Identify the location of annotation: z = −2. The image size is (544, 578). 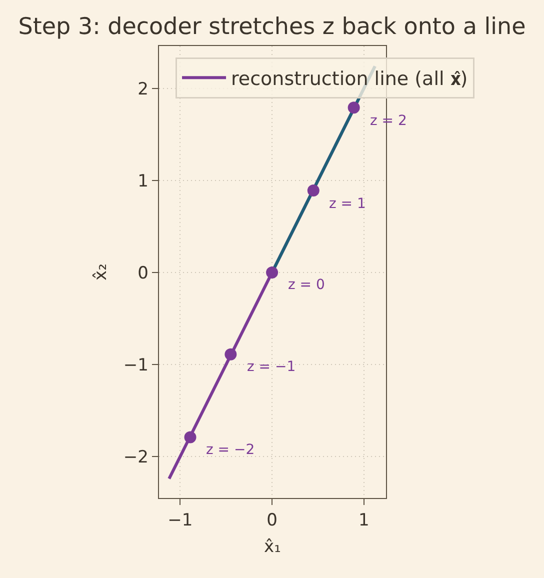
(230, 450).